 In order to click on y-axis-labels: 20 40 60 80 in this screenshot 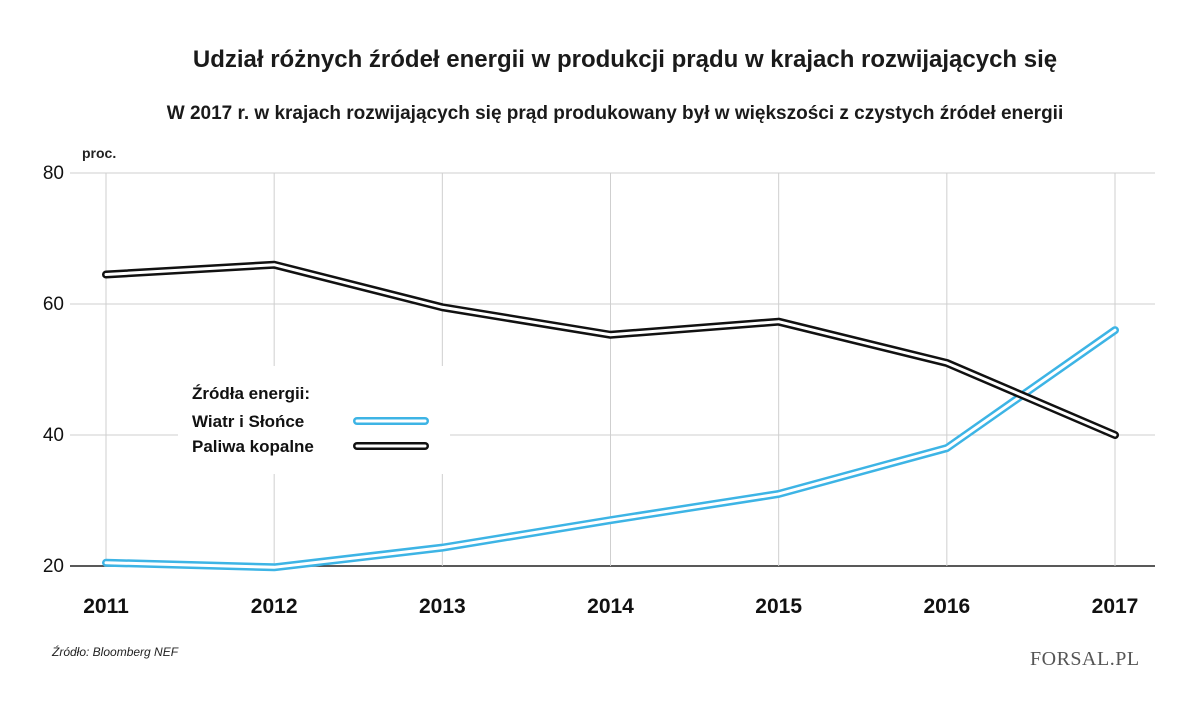, I will do `click(53, 370)`.